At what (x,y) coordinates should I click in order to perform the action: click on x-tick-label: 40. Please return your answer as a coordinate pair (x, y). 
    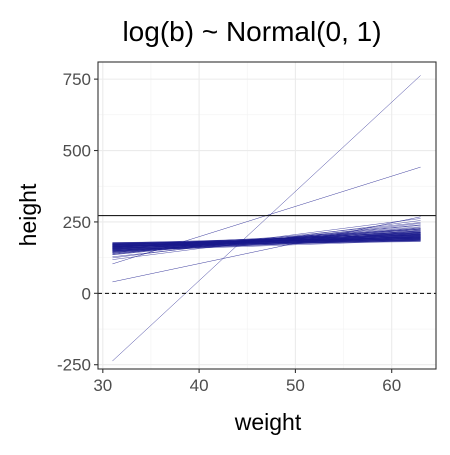
    Looking at the image, I should click on (199, 385).